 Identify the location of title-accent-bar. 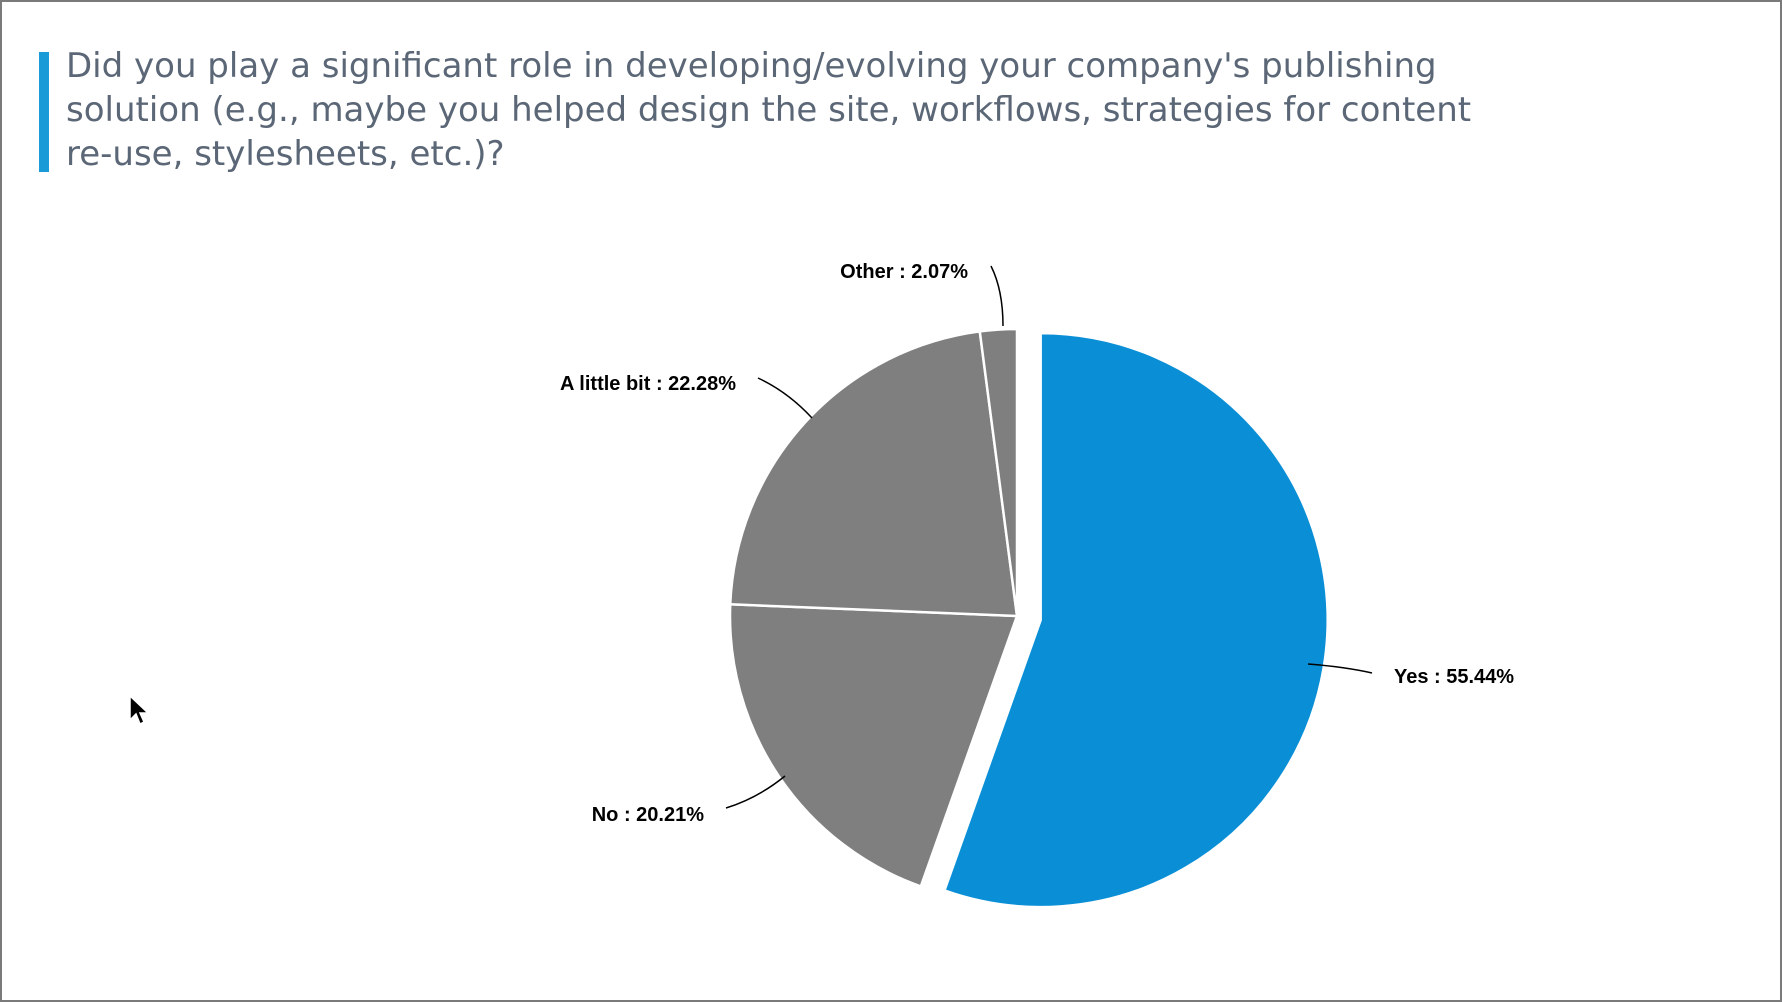
(44, 112).